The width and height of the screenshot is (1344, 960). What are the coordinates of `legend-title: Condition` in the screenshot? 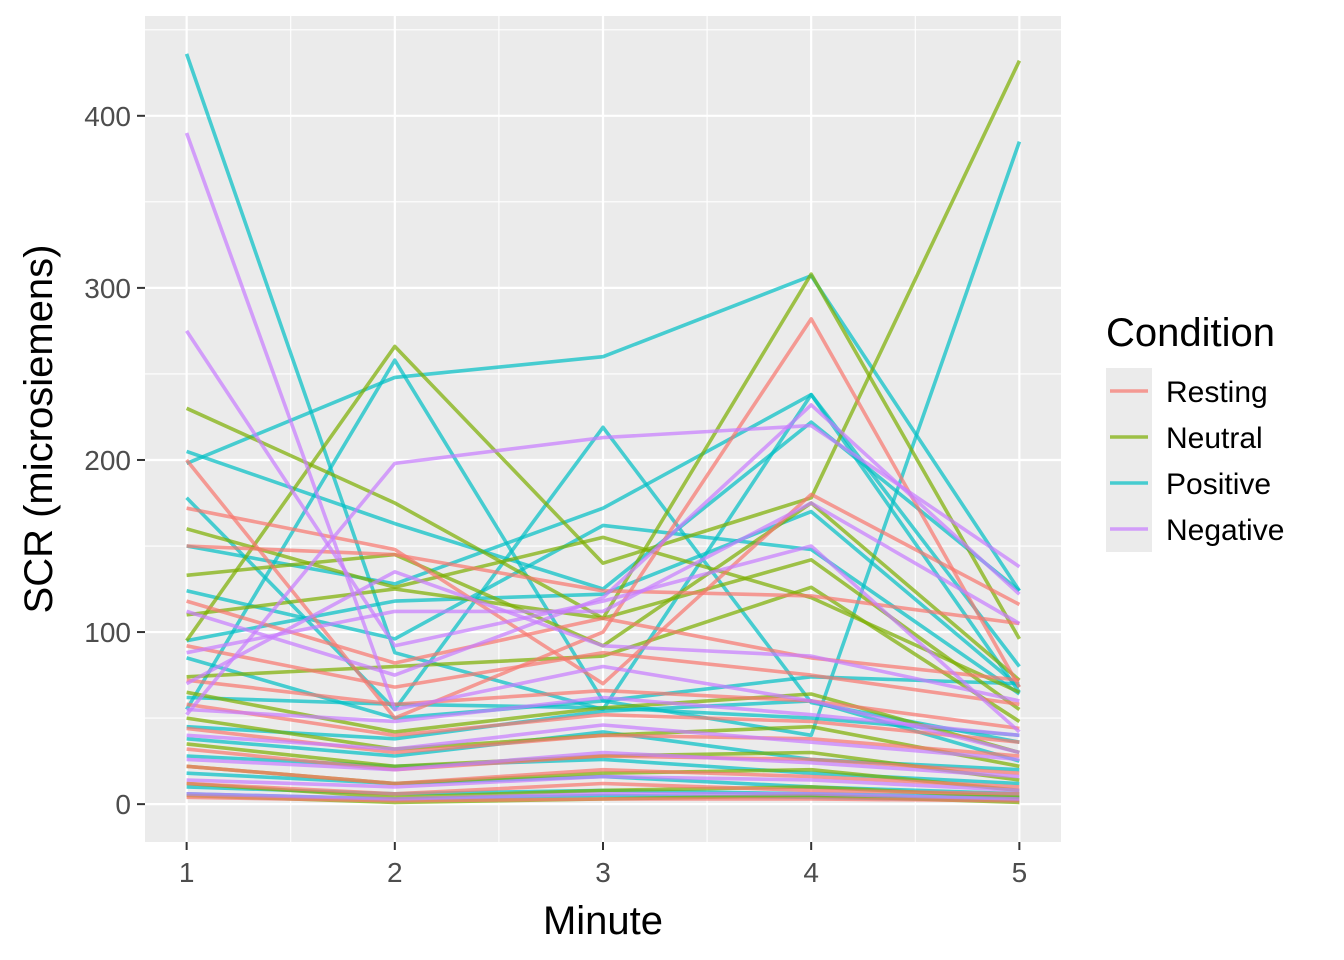 It's located at (1190, 333).